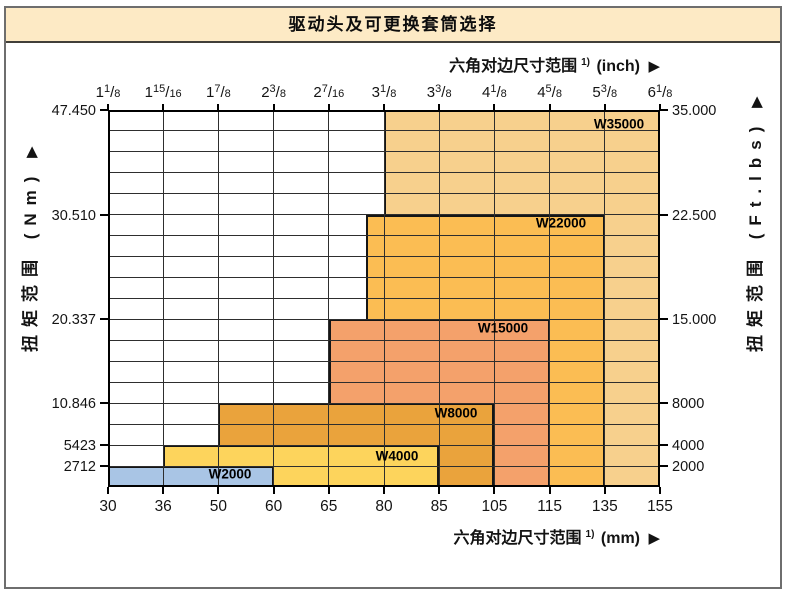  What do you see at coordinates (549, 92) in the screenshot?
I see `x-axis-label-inch: 45/8` at bounding box center [549, 92].